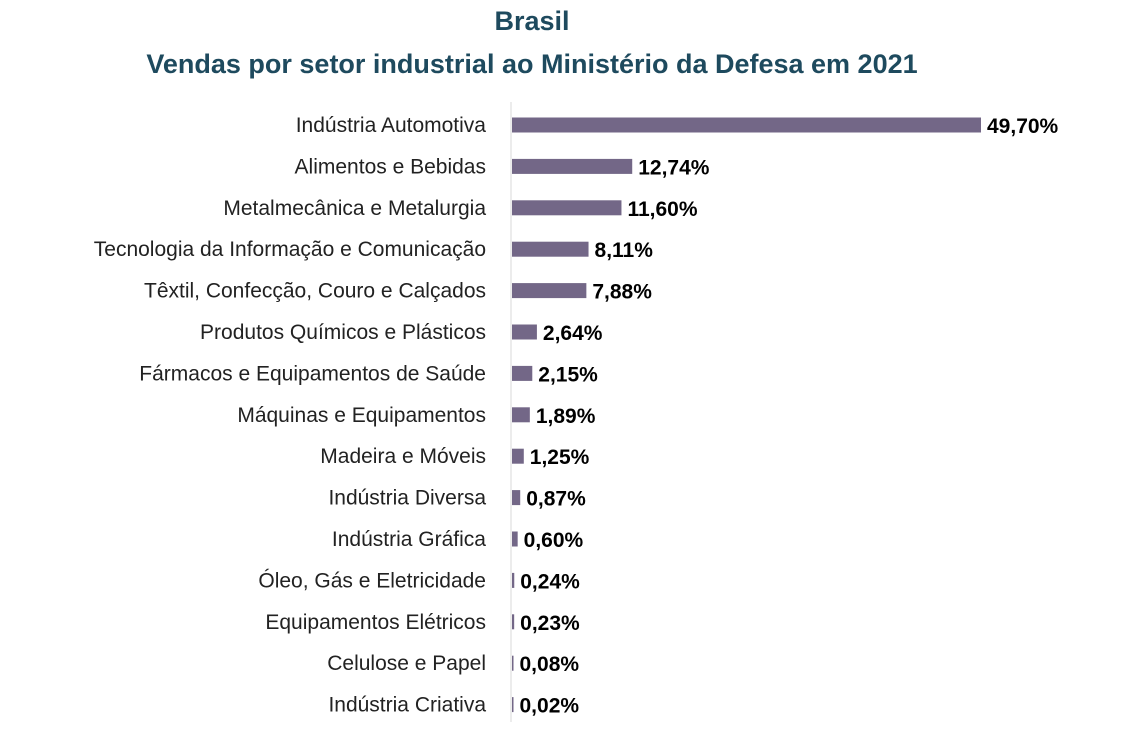  Describe the element at coordinates (554, 540) in the screenshot. I see `data-label: 0,60%` at that location.